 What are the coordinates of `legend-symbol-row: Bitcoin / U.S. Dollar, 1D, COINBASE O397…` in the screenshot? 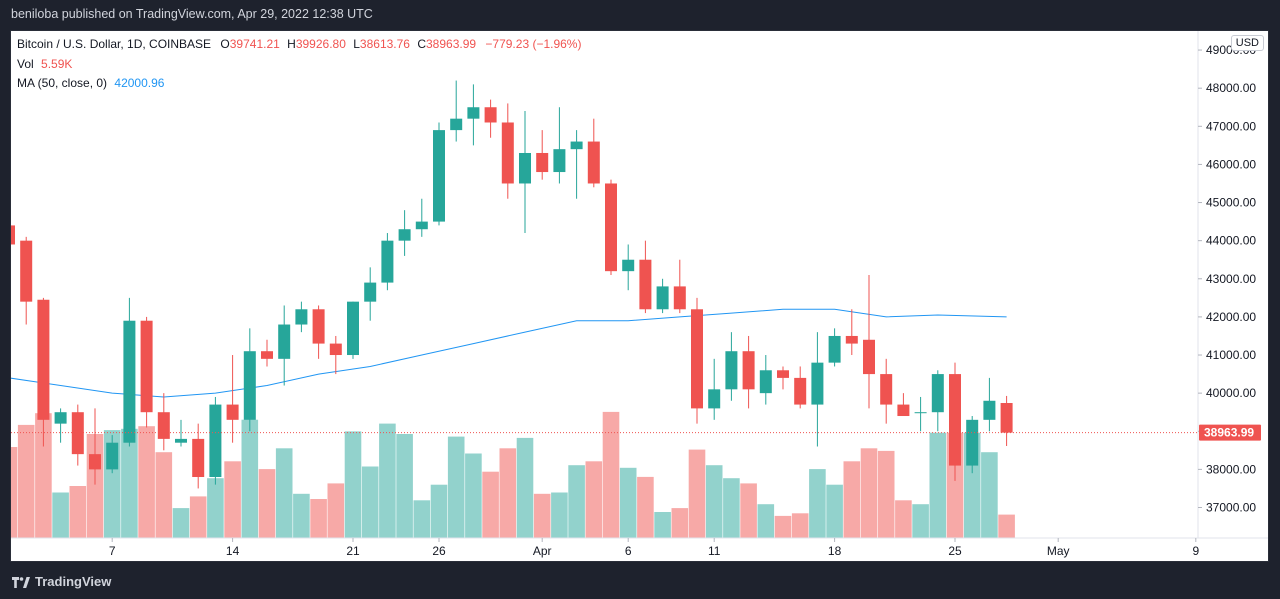 It's located at (299, 45).